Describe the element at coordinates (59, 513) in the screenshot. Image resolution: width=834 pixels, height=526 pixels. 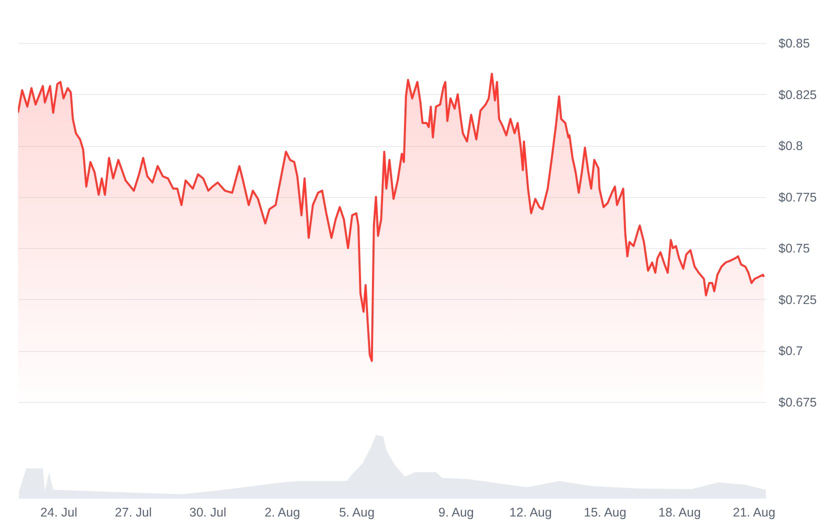
I see `x-tick-label: 24. Jul` at that location.